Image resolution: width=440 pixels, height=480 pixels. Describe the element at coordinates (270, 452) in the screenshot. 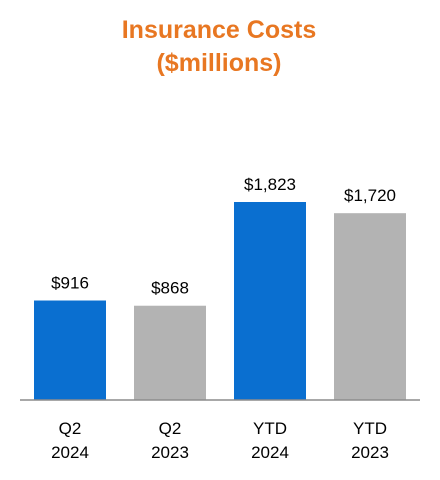

I see `x-tick-label-3-line2: 2024` at that location.